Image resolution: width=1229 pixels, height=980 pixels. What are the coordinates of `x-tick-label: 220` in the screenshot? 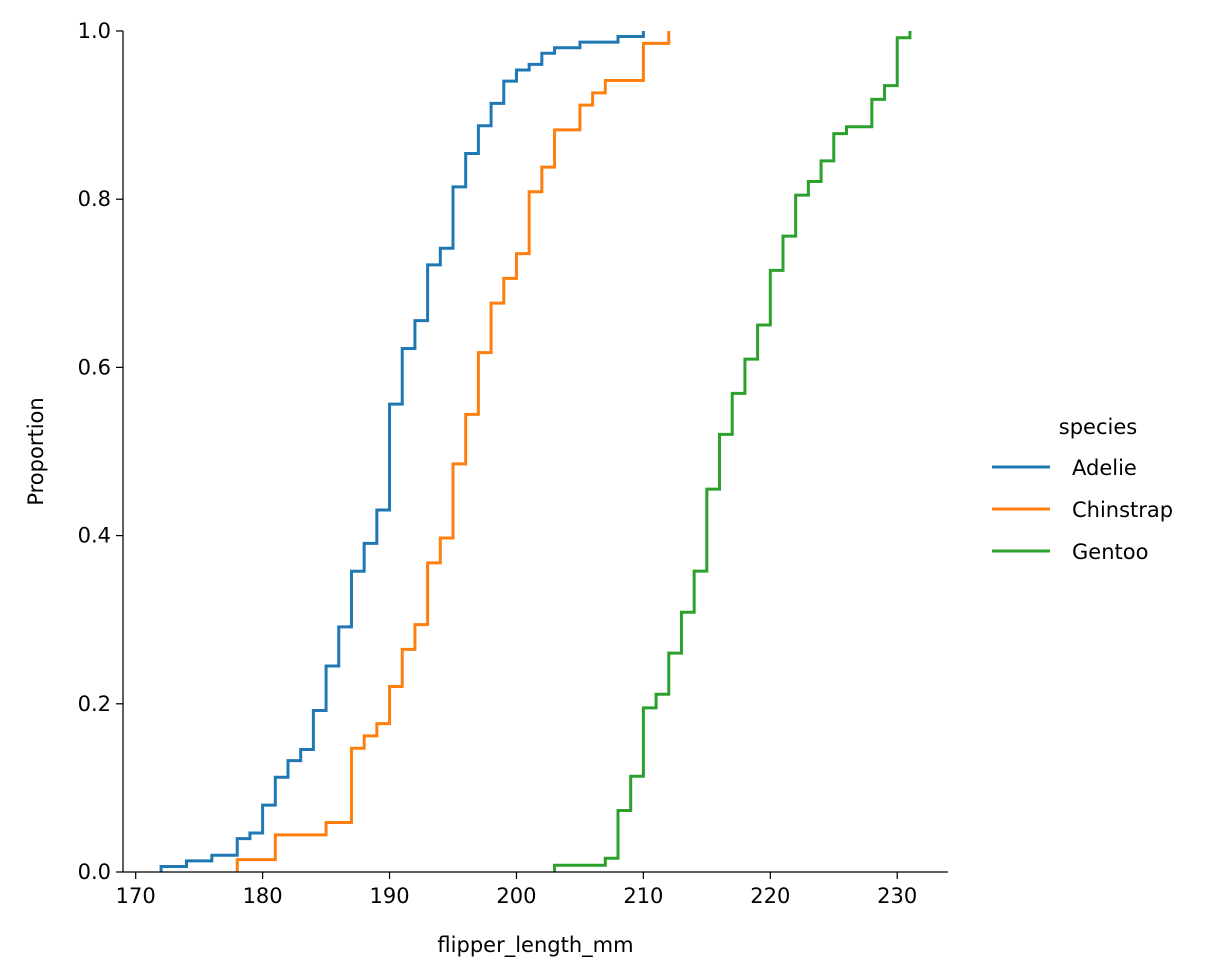 It's located at (770, 896).